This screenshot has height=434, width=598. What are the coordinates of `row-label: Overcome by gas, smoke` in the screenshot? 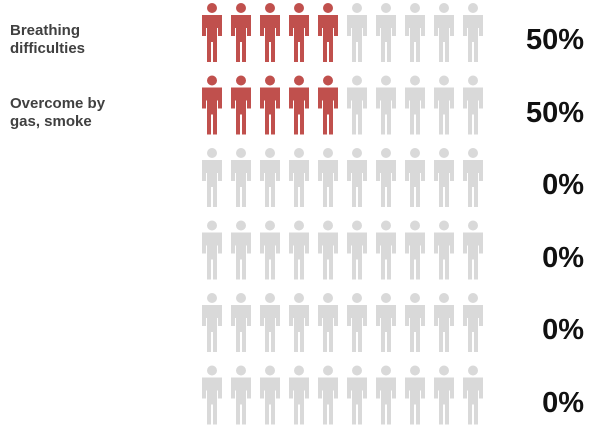 It's located at (58, 112).